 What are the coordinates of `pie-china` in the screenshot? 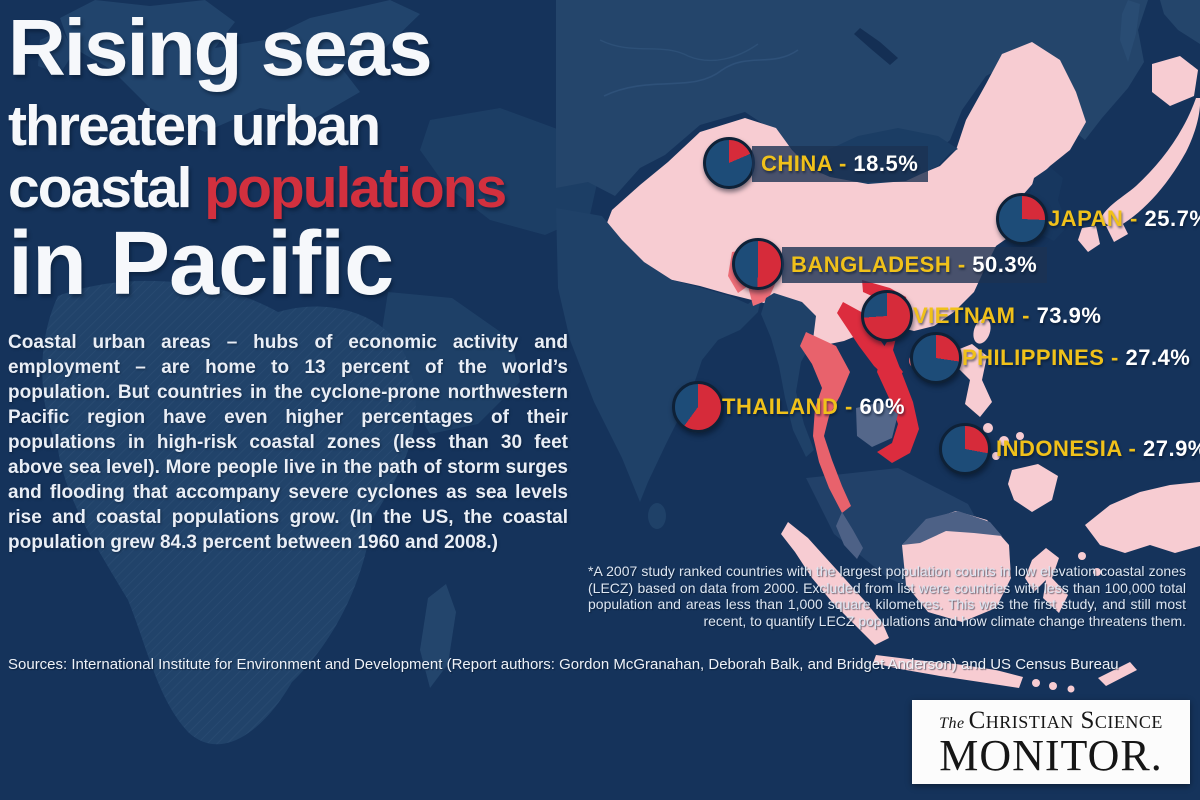 It's located at (729, 163).